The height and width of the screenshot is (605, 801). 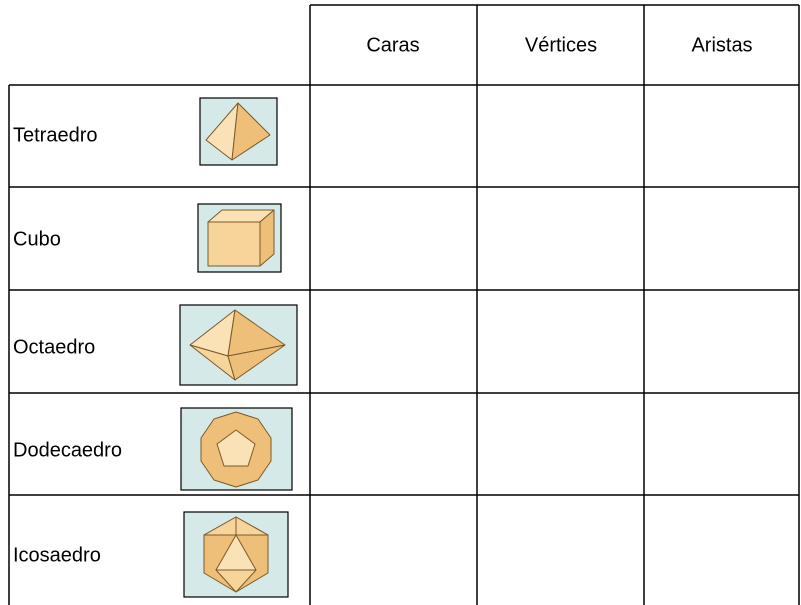 What do you see at coordinates (238, 131) in the screenshot?
I see `tetrahedron-icon` at bounding box center [238, 131].